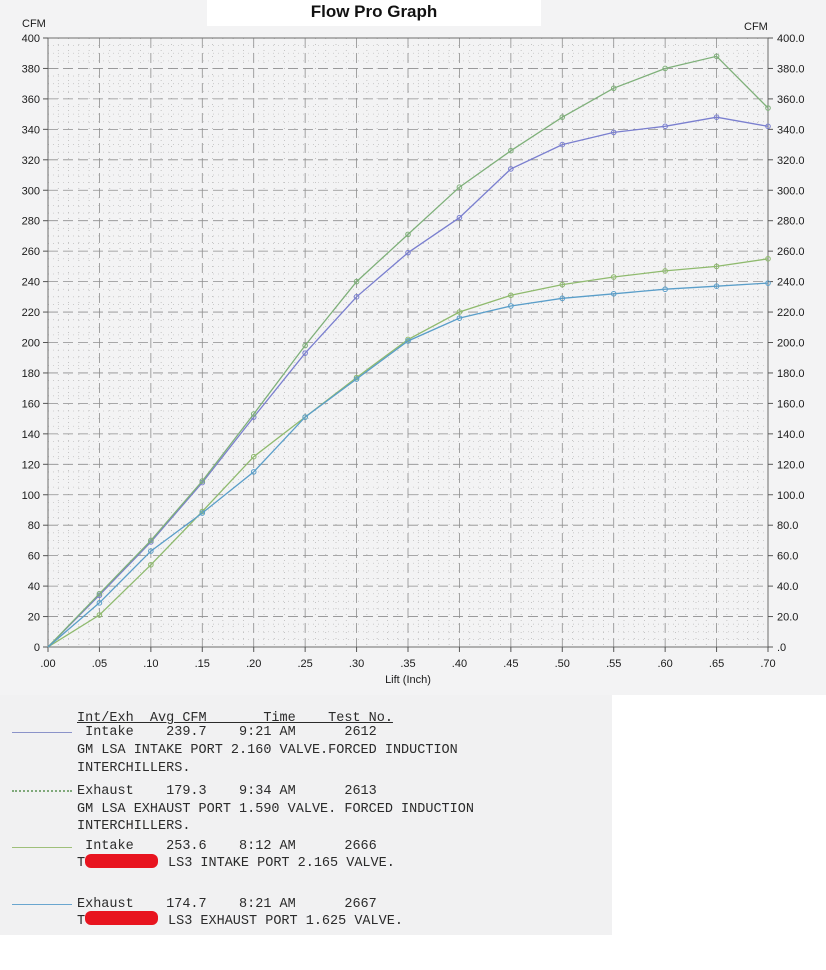 The width and height of the screenshot is (826, 970). Describe the element at coordinates (31, 222) in the screenshot. I see `y-tick-label: 280` at that location.